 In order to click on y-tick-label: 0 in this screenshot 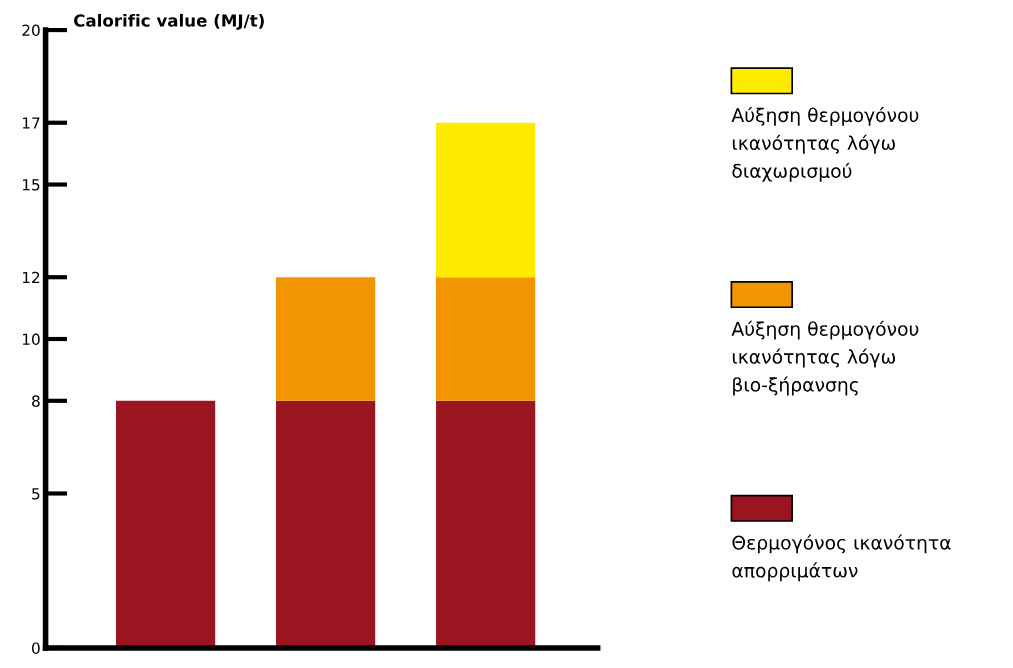, I will do `click(36, 648)`.